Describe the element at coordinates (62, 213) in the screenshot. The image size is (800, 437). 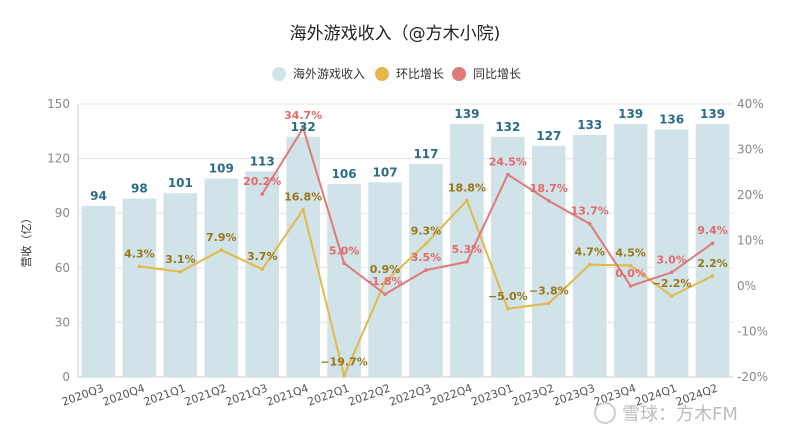
I see `y-tick-label: 90` at that location.